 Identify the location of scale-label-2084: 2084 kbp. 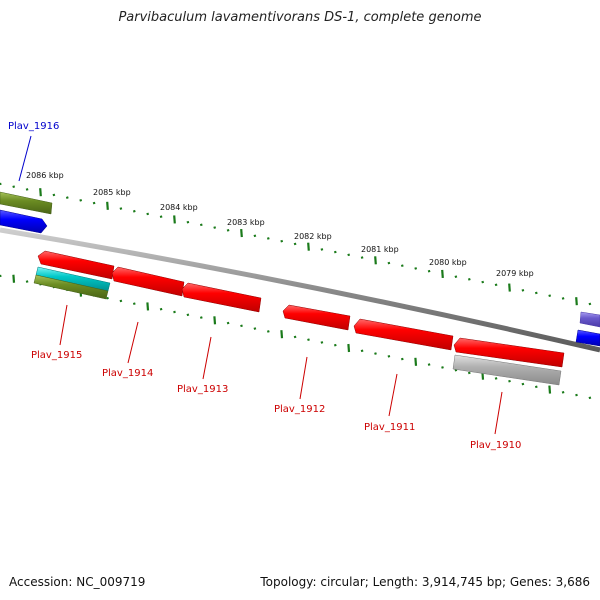
(179, 207).